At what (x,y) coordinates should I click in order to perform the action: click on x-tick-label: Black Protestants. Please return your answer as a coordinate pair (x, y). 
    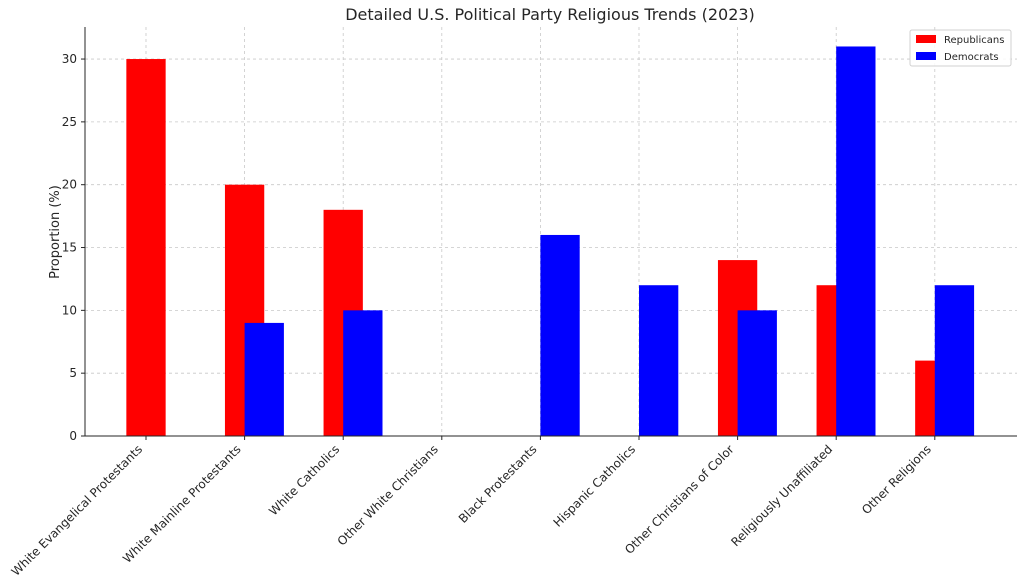
    Looking at the image, I should click on (498, 484).